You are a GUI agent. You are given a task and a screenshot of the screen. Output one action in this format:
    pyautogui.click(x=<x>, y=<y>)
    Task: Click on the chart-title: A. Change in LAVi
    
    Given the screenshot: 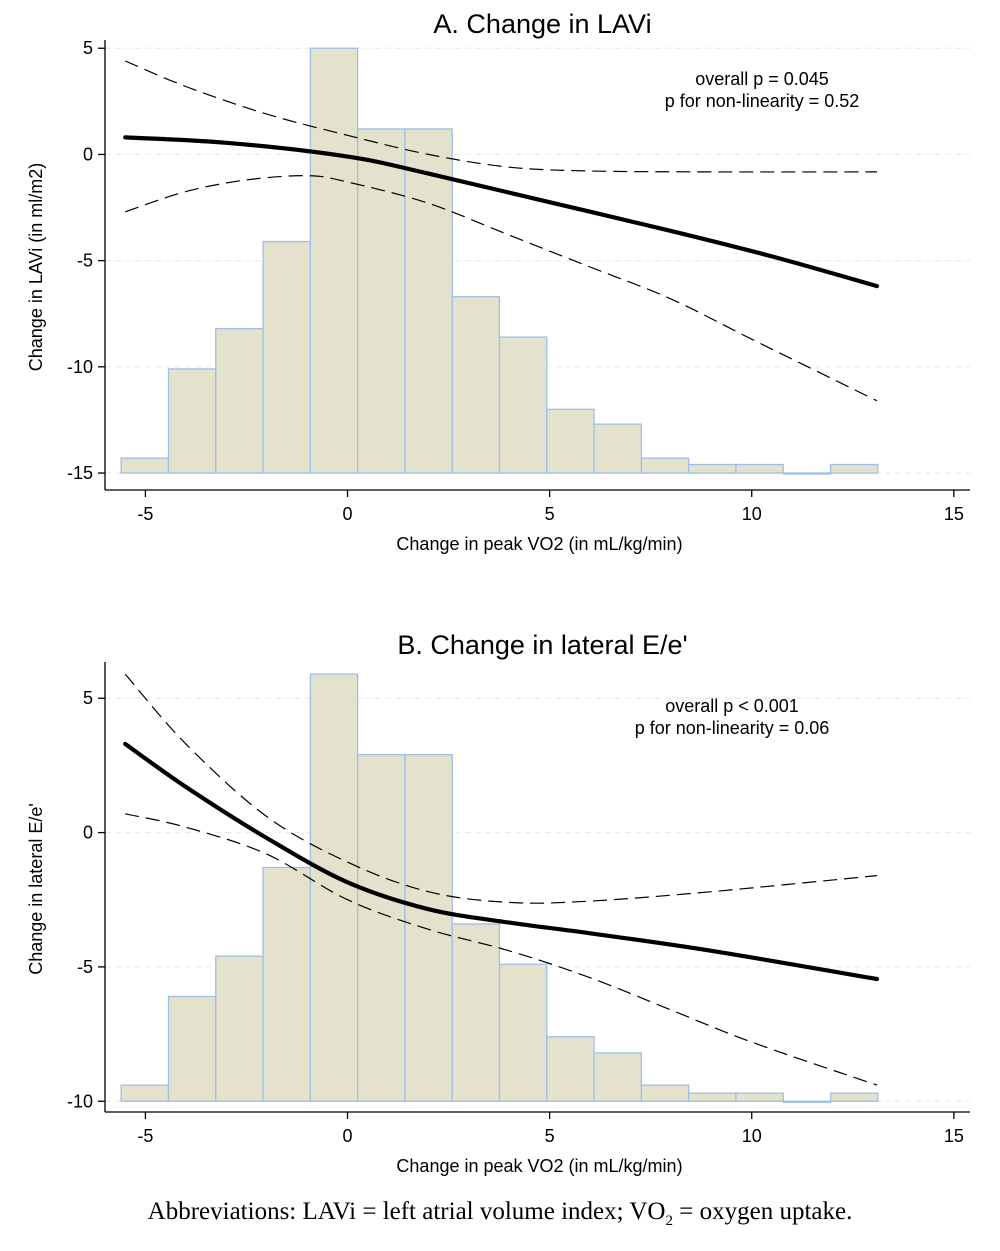 What is the action you would take?
    pyautogui.click(x=542, y=24)
    